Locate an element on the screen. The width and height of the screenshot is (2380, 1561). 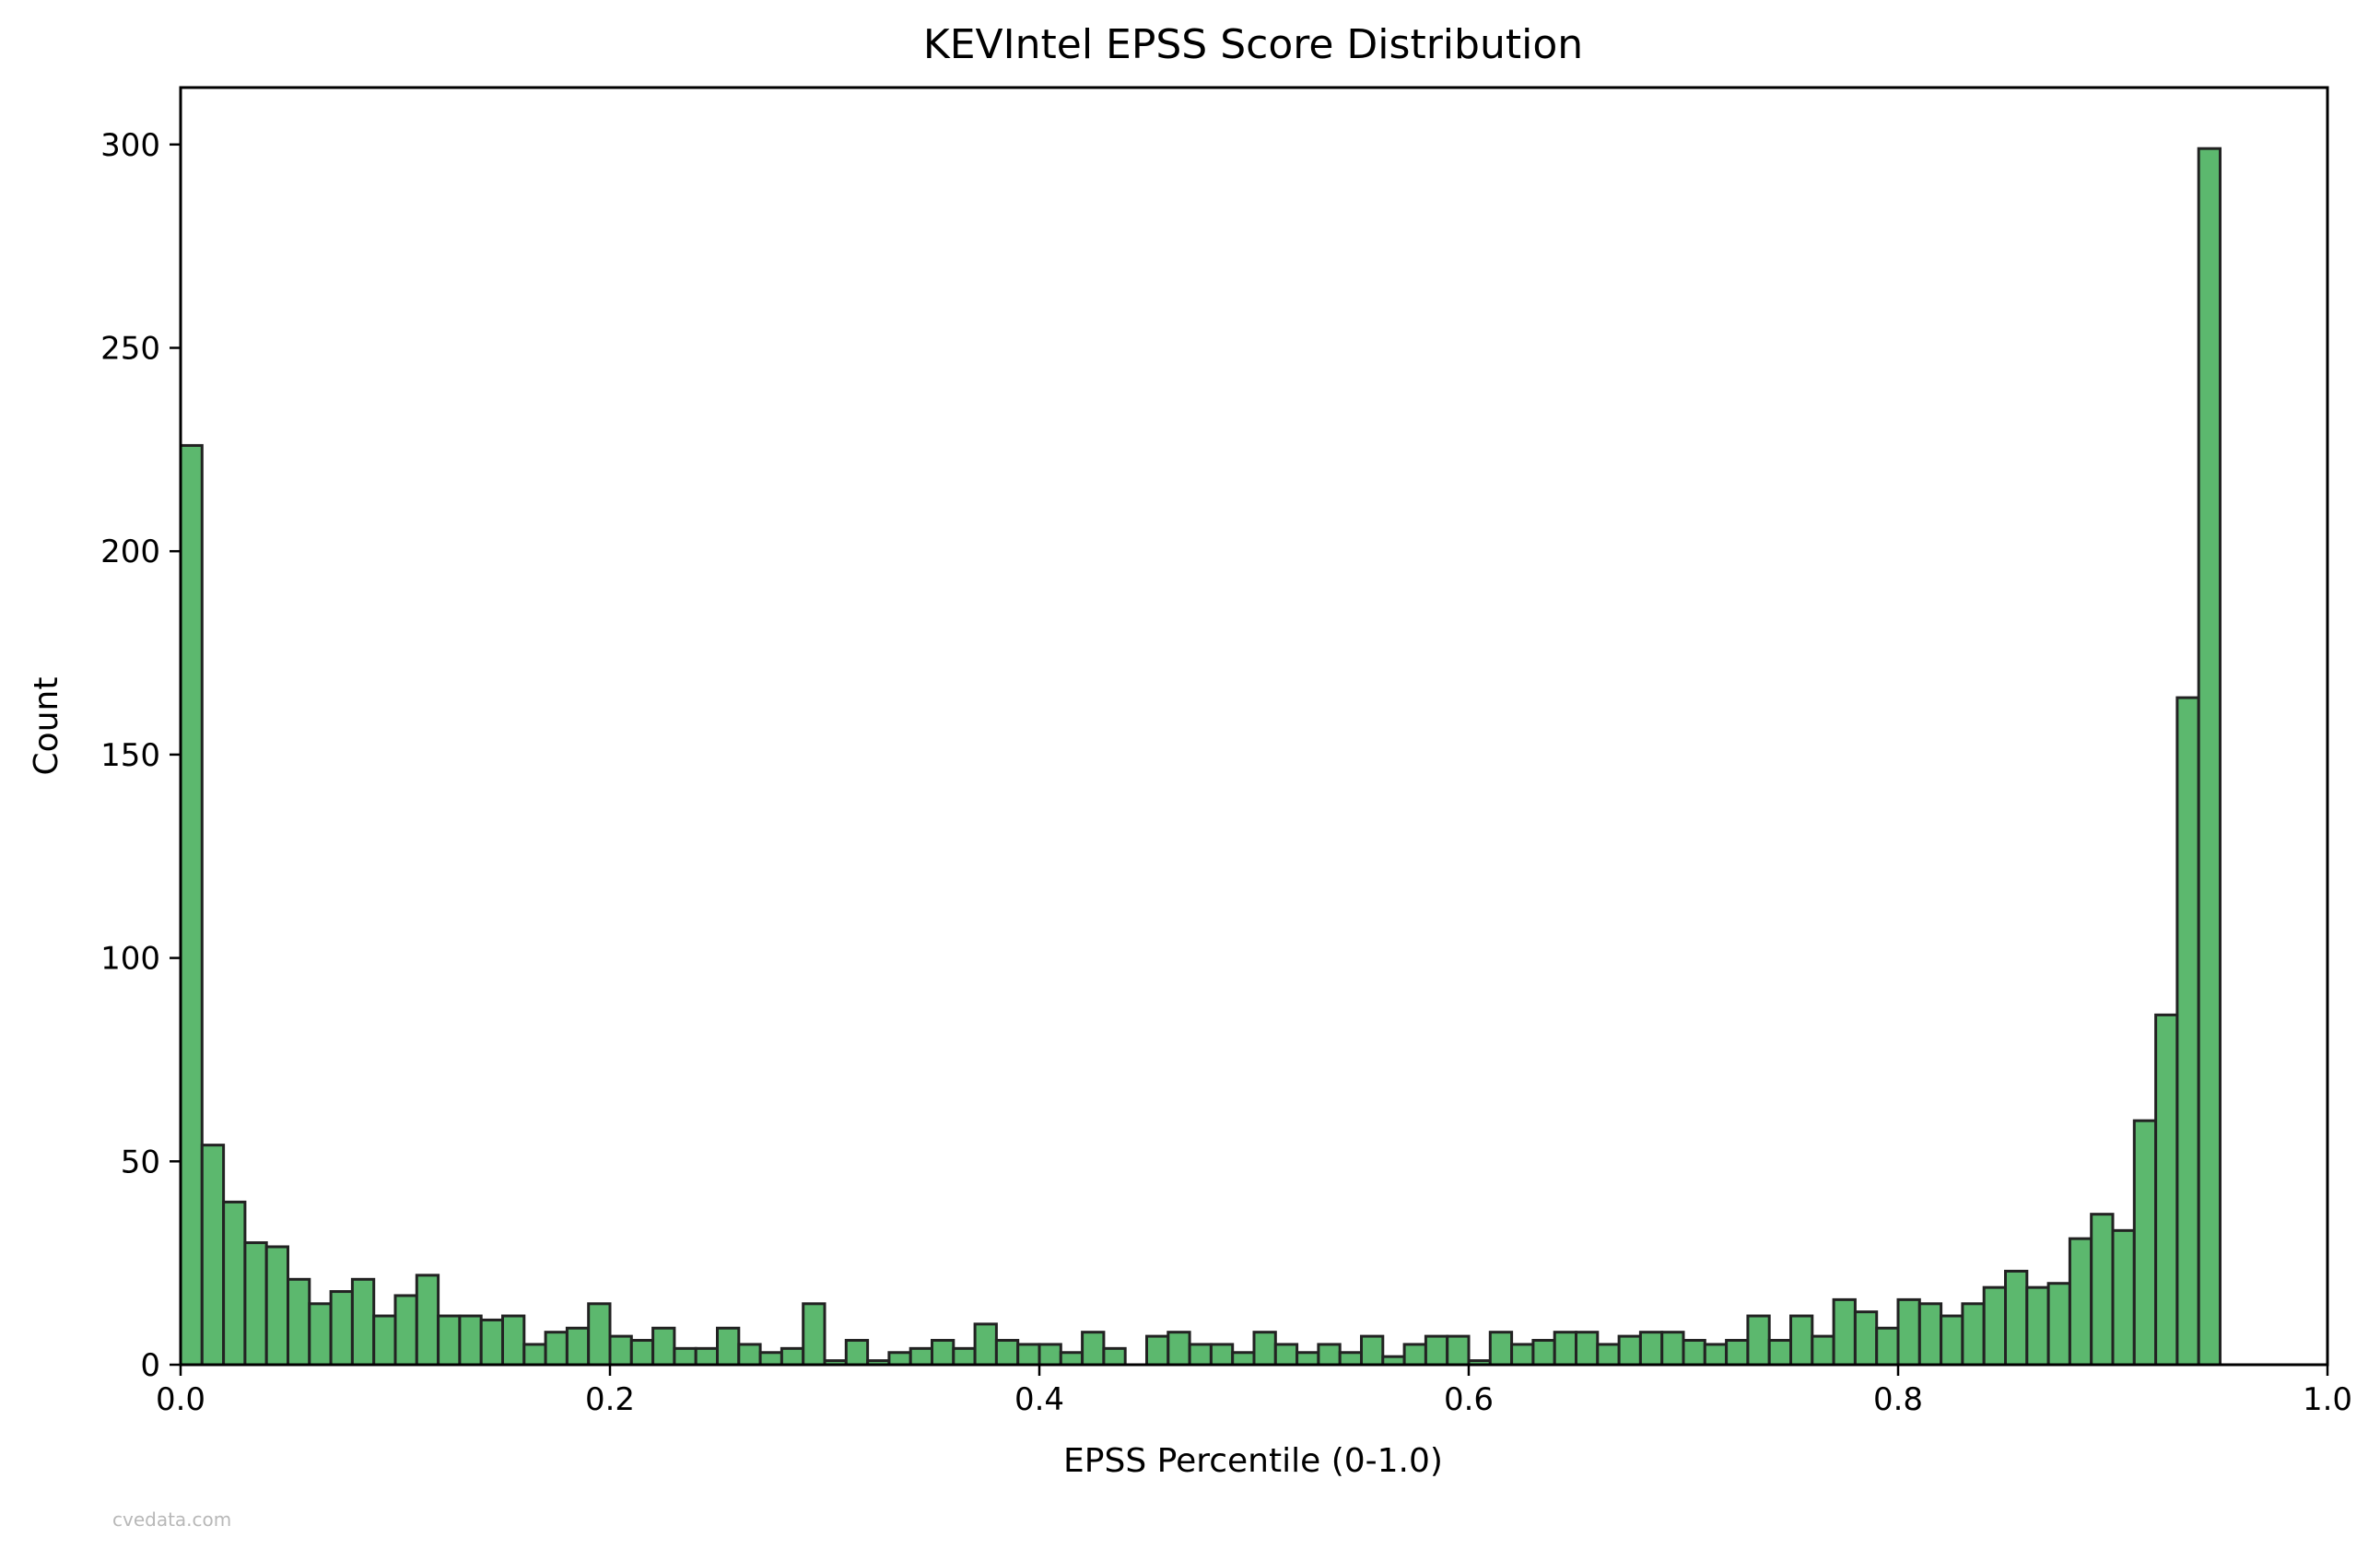
y-tick-label: 200 is located at coordinates (130, 552).